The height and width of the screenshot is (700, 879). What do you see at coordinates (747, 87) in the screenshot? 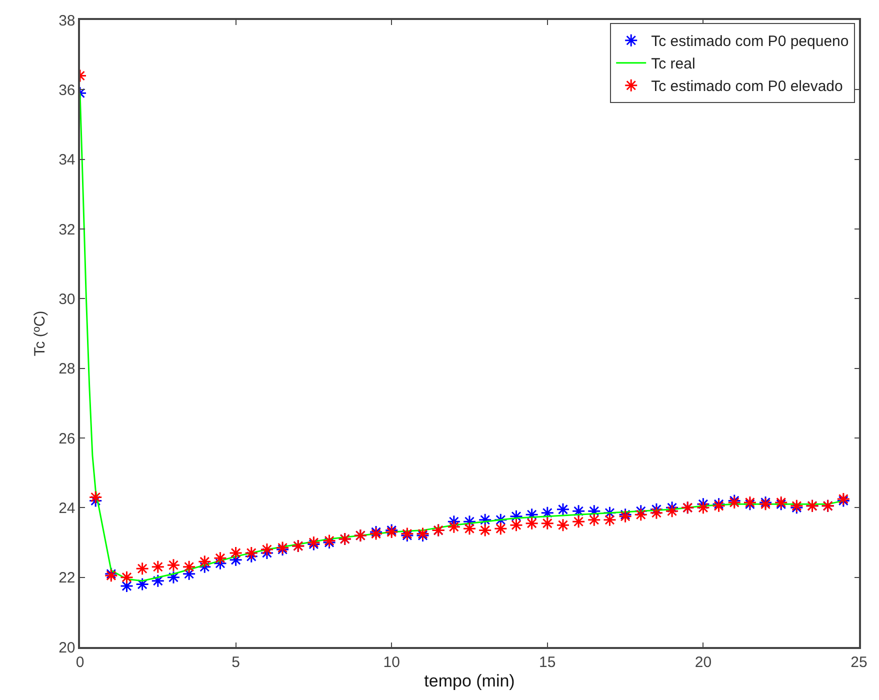
I see `legend-label: Tc estimado com P0 elevado` at bounding box center [747, 87].